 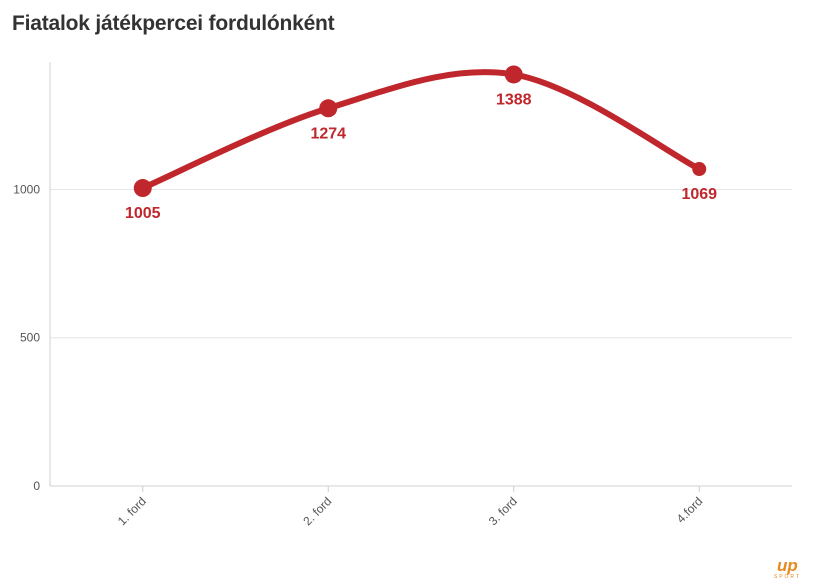 What do you see at coordinates (328, 133) in the screenshot?
I see `data-label: 1274` at bounding box center [328, 133].